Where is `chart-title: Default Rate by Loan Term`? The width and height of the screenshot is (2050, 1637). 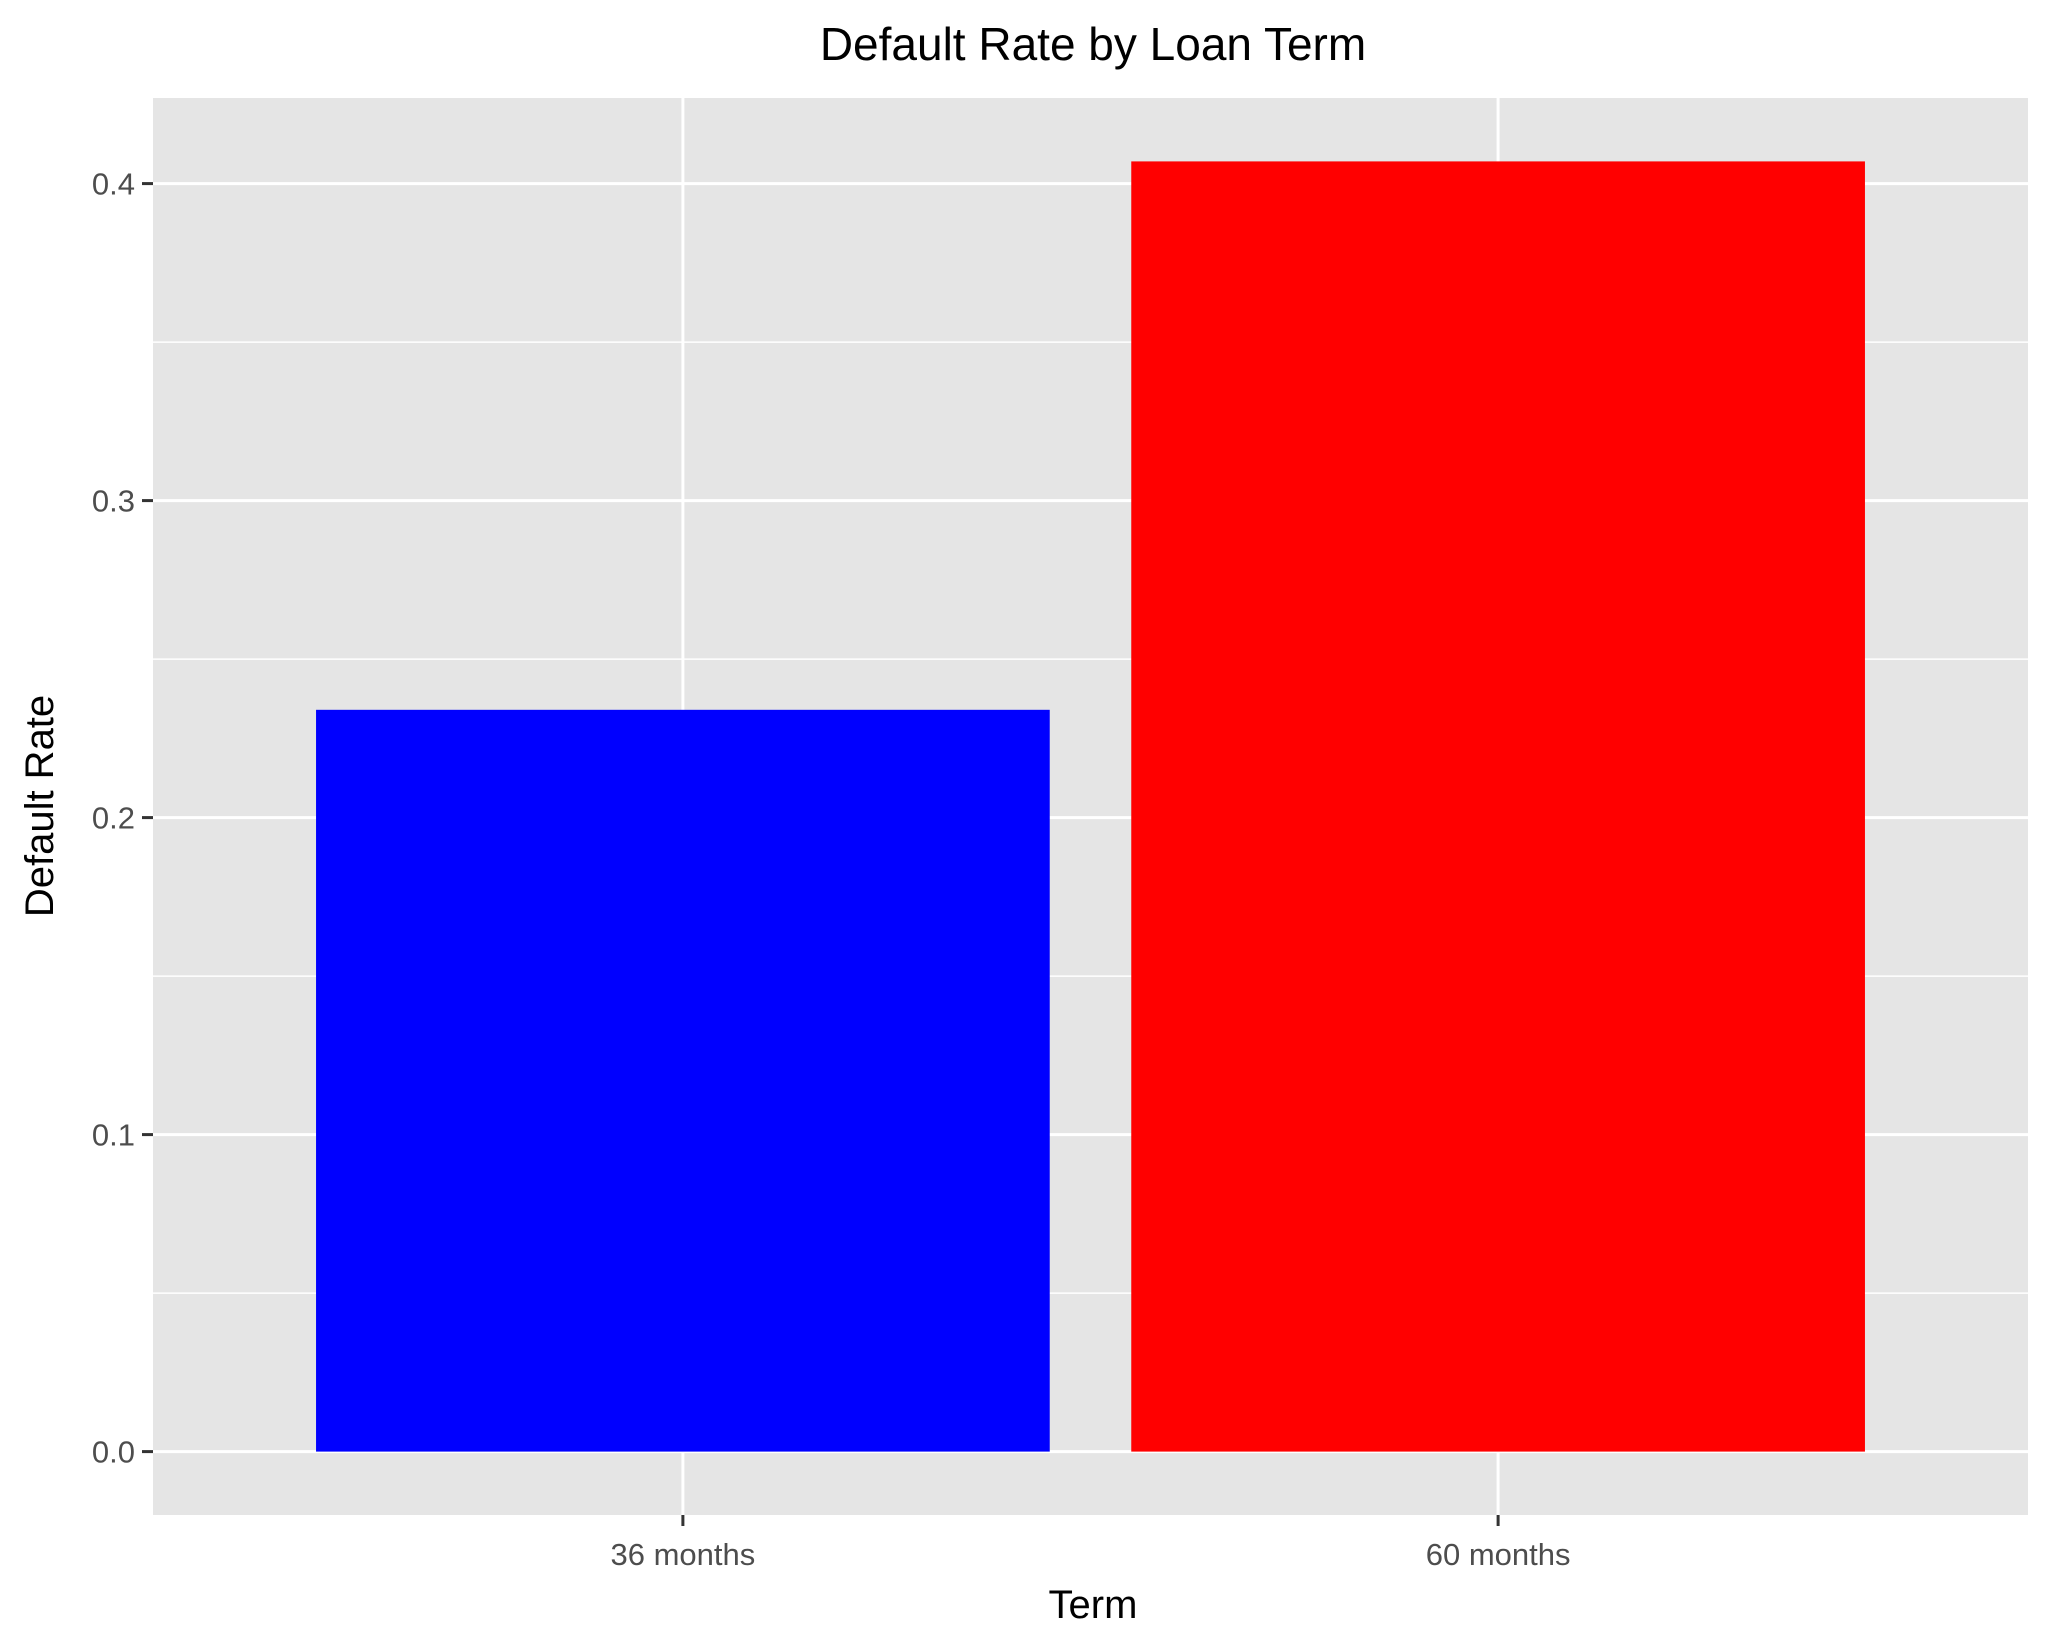 chart-title: Default Rate by Loan Term is located at coordinates (1093, 44).